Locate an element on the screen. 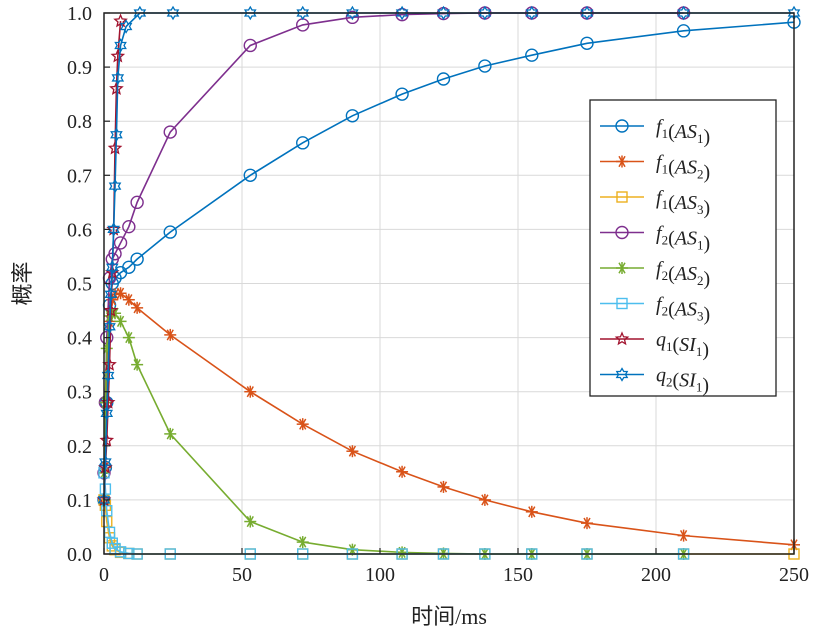 Image resolution: width=821 pixels, height=634 pixels. legend-label-part: 3 is located at coordinates (700, 209).